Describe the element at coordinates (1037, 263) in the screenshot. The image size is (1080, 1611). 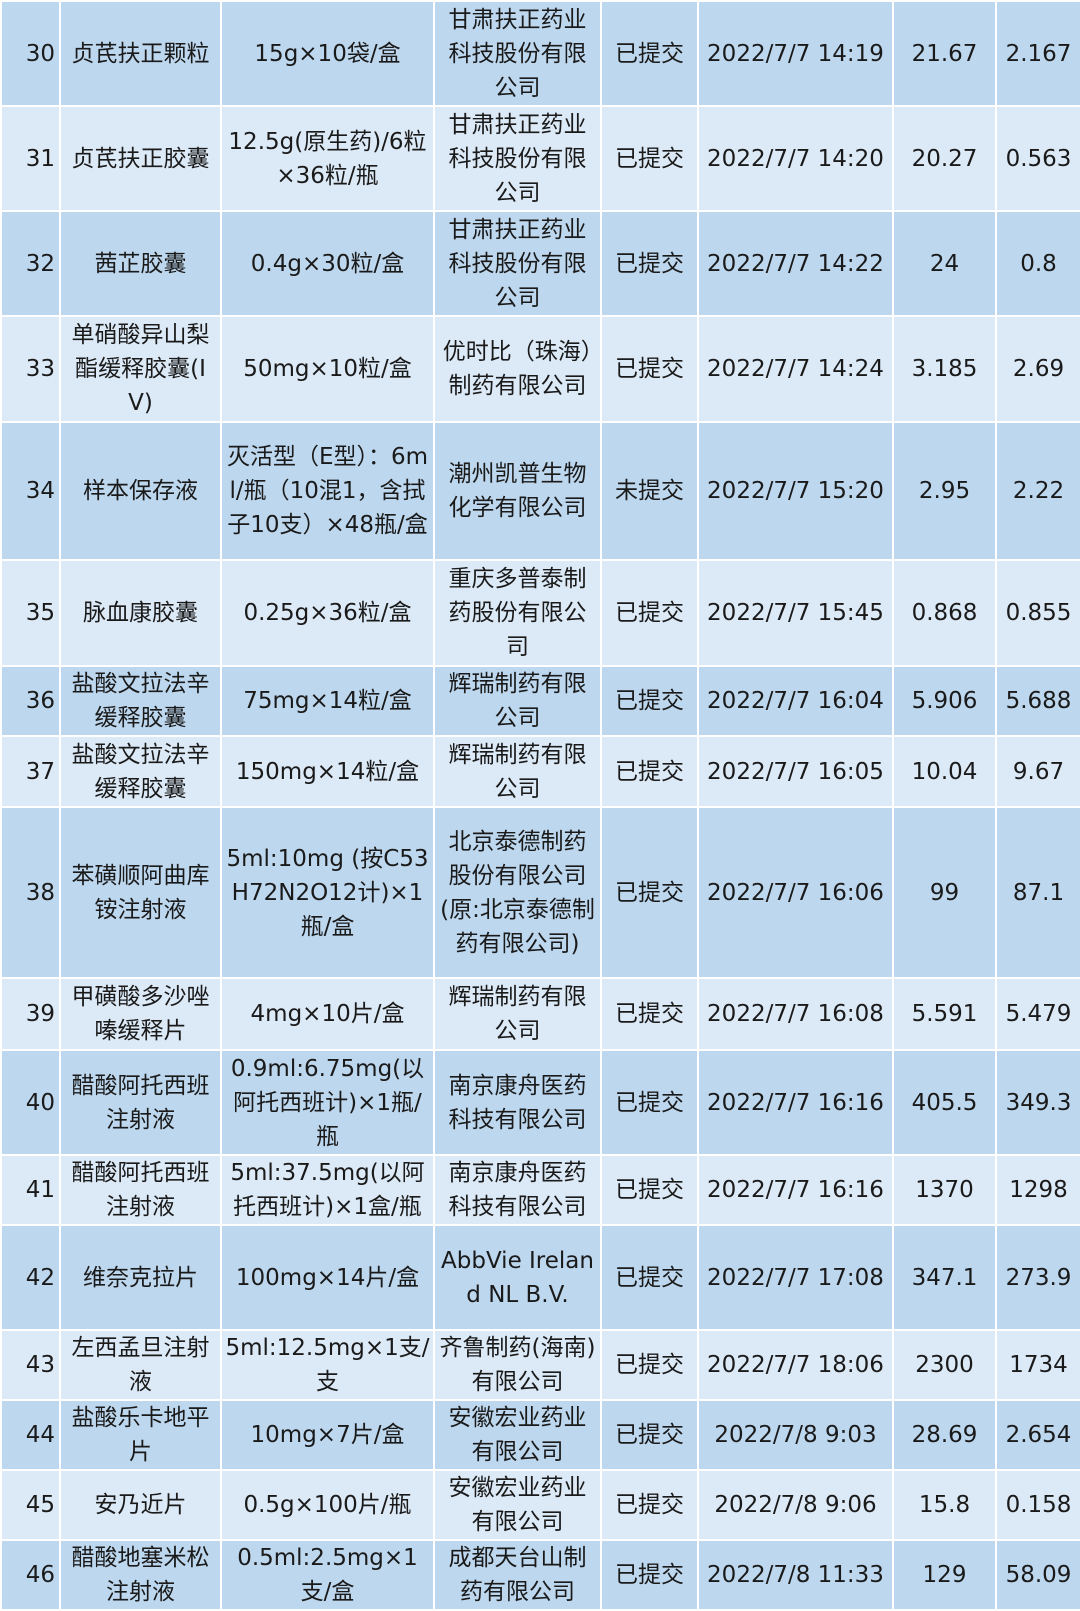
I see `value-2-cell: 0.8` at that location.